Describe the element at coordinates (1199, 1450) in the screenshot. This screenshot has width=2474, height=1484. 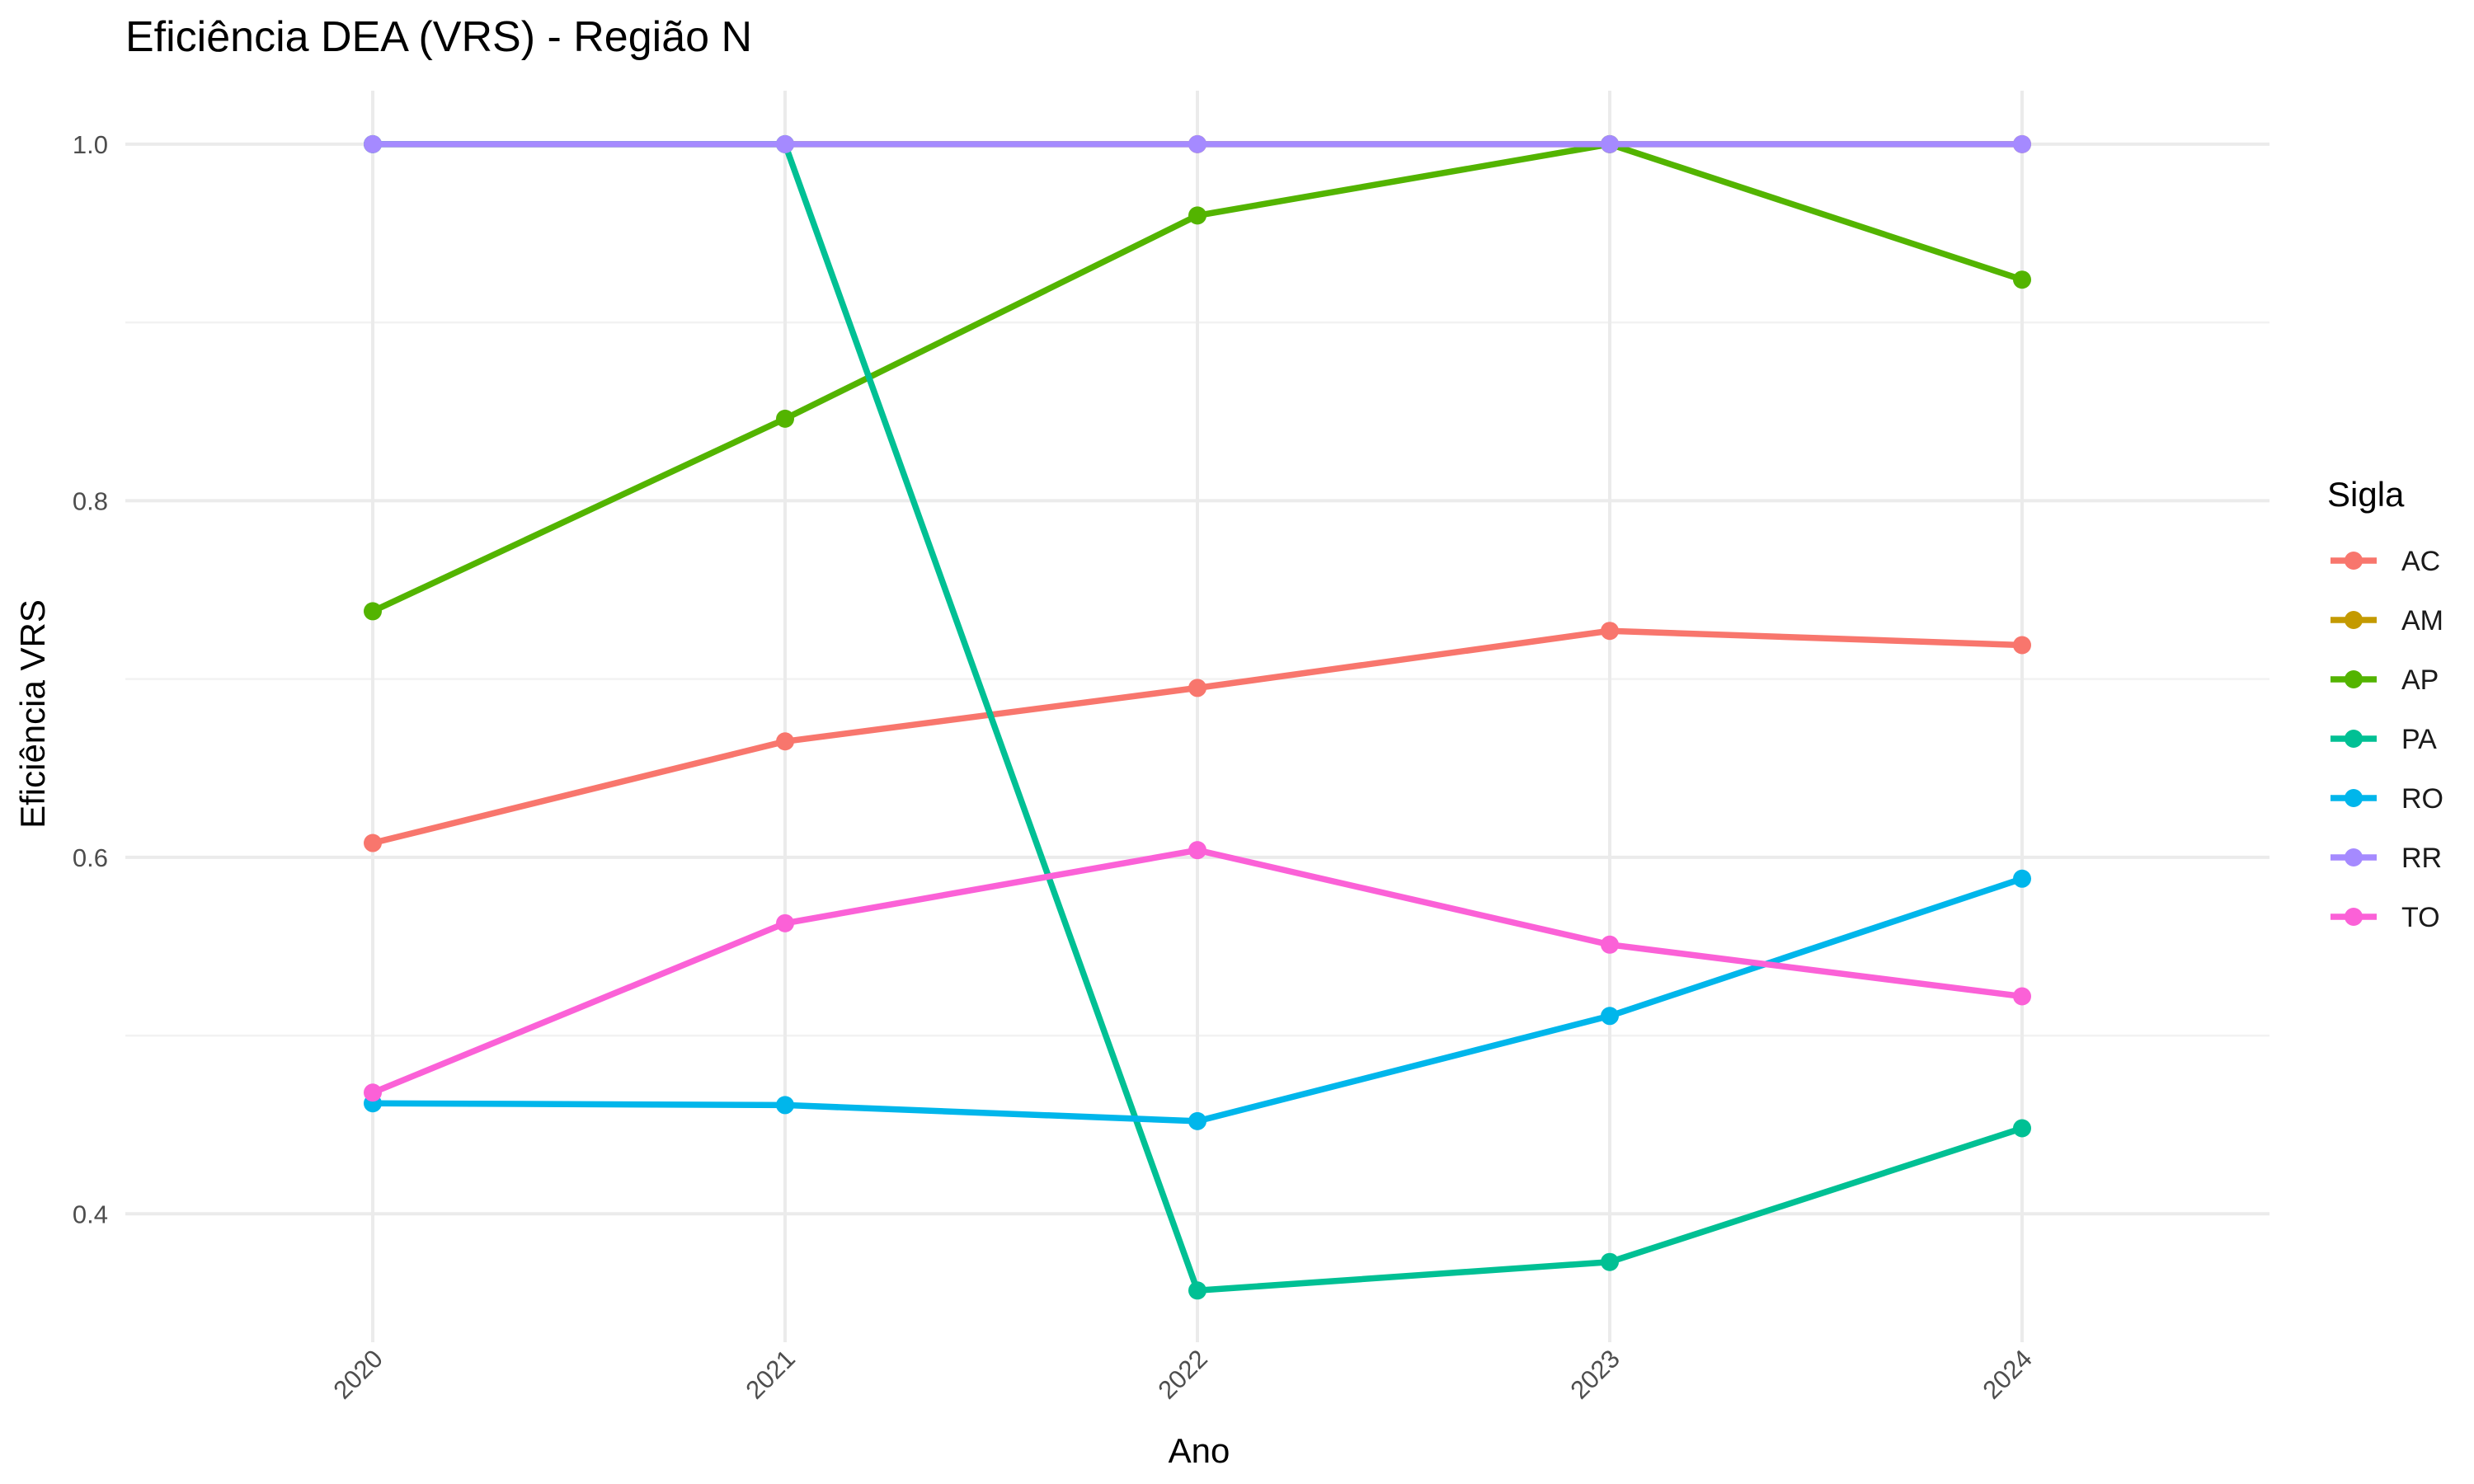
I see `x-axis-title: Ano` at that location.